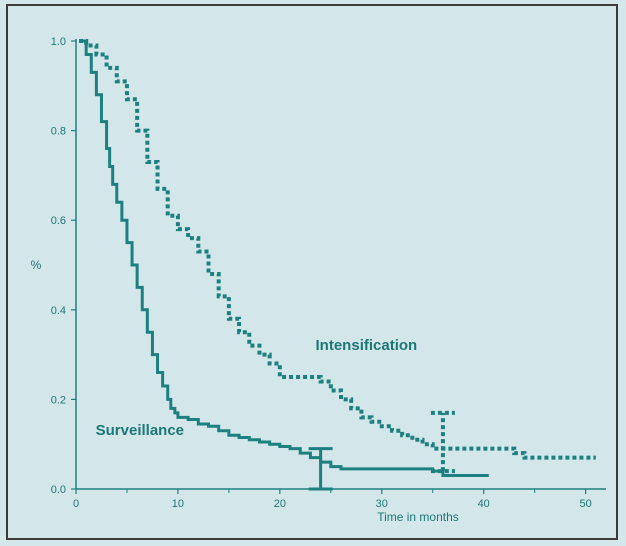  Describe the element at coordinates (58, 311) in the screenshot. I see `y-tick-label: 0.4` at that location.